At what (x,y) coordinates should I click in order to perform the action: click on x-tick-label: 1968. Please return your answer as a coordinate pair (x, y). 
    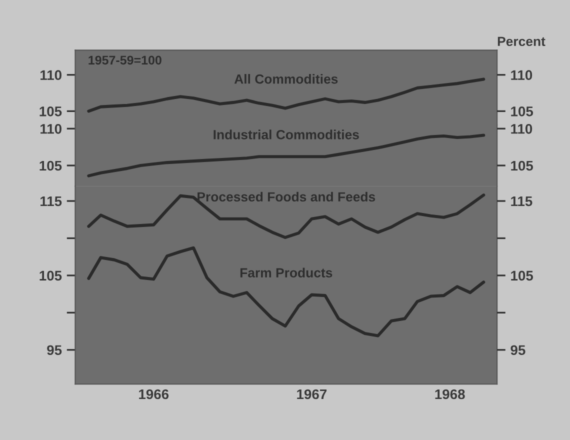
    Looking at the image, I should click on (450, 394).